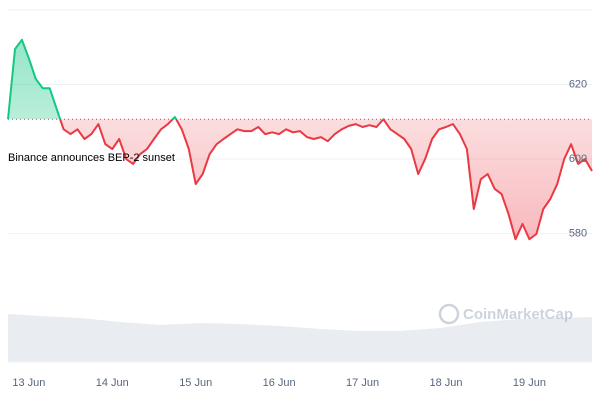 This screenshot has width=600, height=400. Describe the element at coordinates (91, 158) in the screenshot. I see `annotation: Binance announces BEP-2 sunset` at that location.